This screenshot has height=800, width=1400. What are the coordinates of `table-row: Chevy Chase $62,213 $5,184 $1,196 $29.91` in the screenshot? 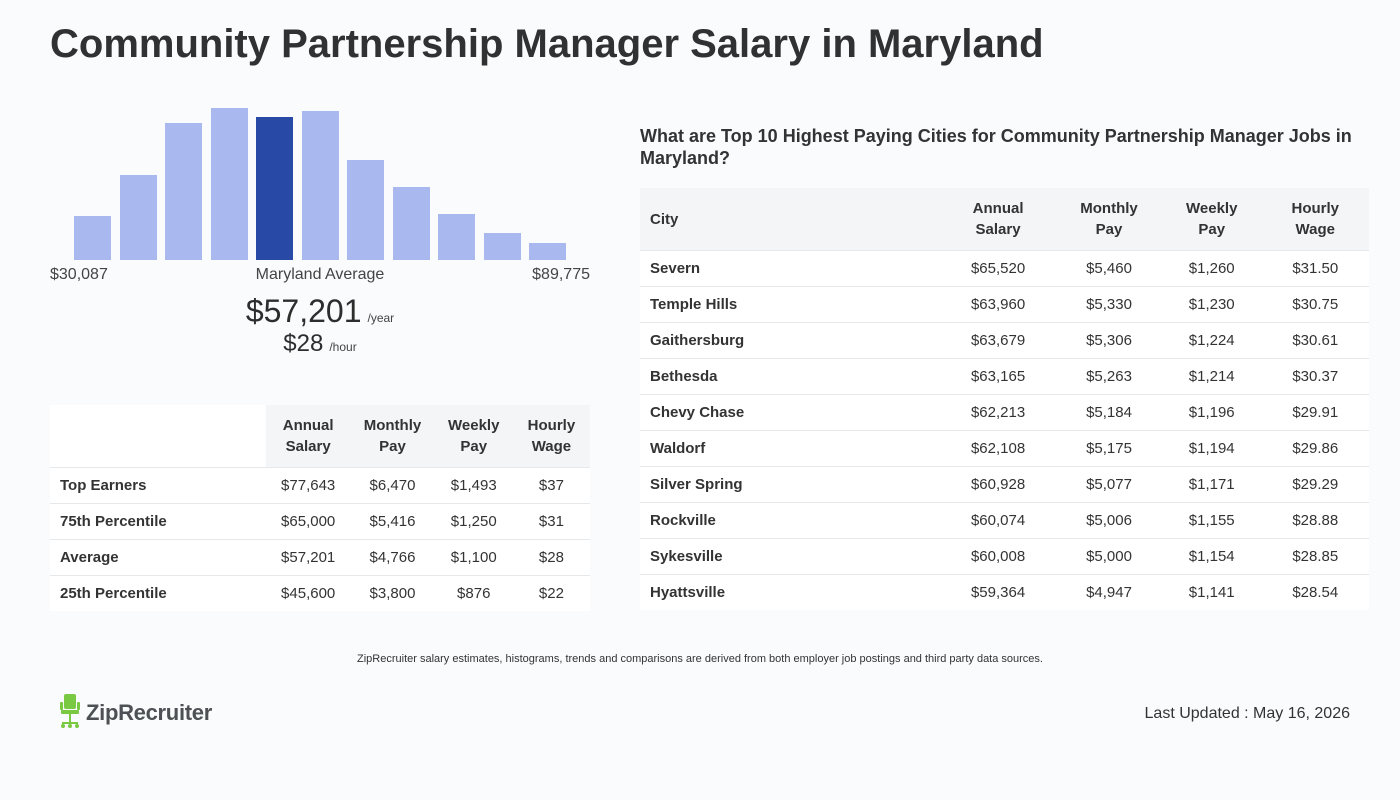 It's located at (1004, 412).